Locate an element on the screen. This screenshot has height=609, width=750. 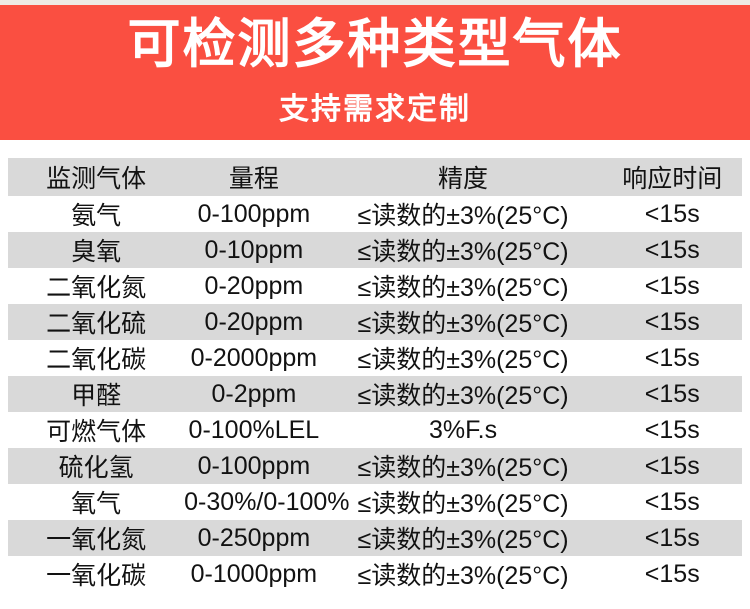
column-header-range: 量程 is located at coordinates (253, 179).